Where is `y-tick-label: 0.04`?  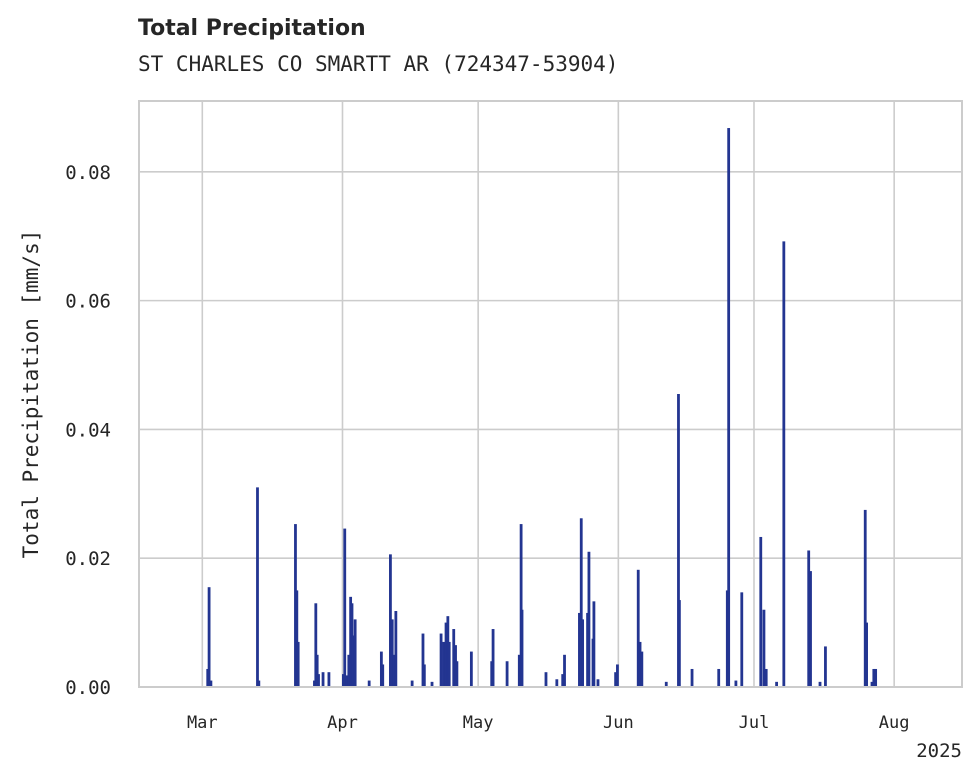 y-tick-label: 0.04 is located at coordinates (88, 430).